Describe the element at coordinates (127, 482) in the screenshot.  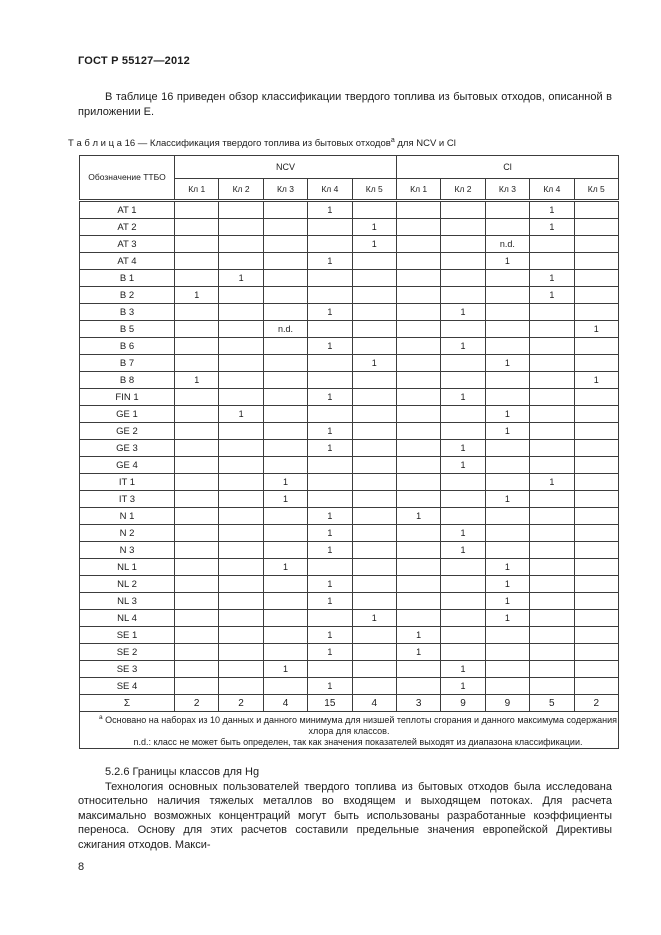
I see `row-label: IT 1` at that location.